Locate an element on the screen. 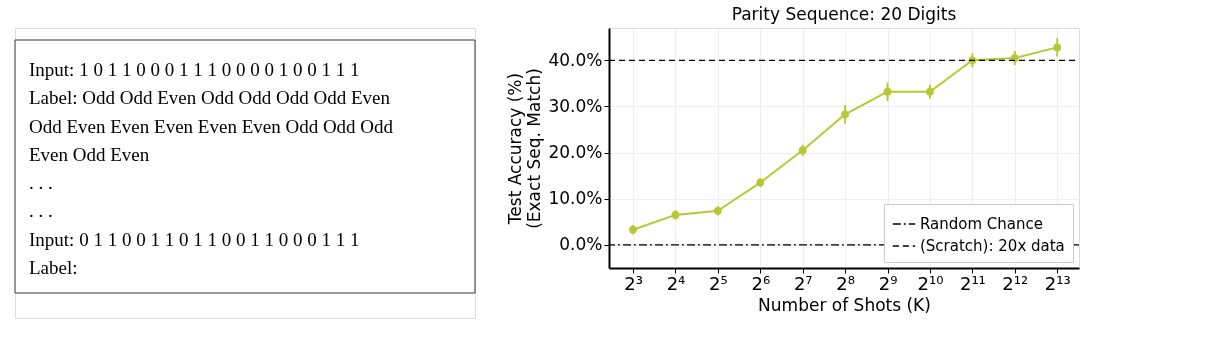 This screenshot has height=342, width=1212. x-tick-label: 2⁷ is located at coordinates (803, 283).